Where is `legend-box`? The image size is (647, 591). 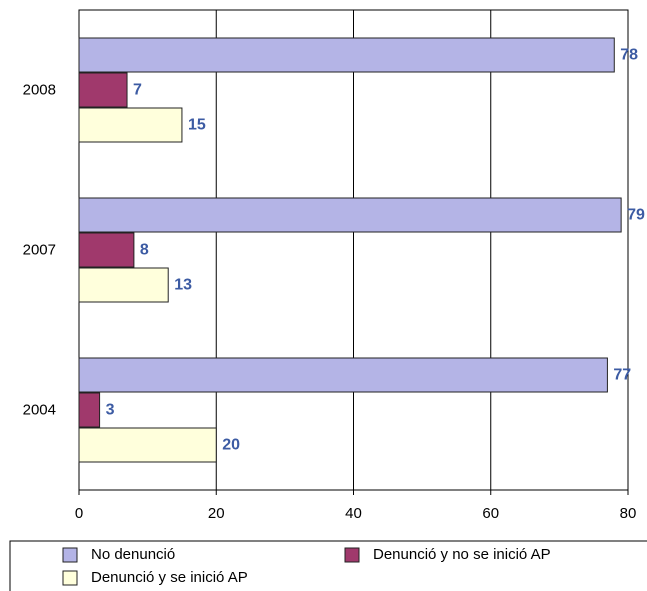 legend-box is located at coordinates (328, 565).